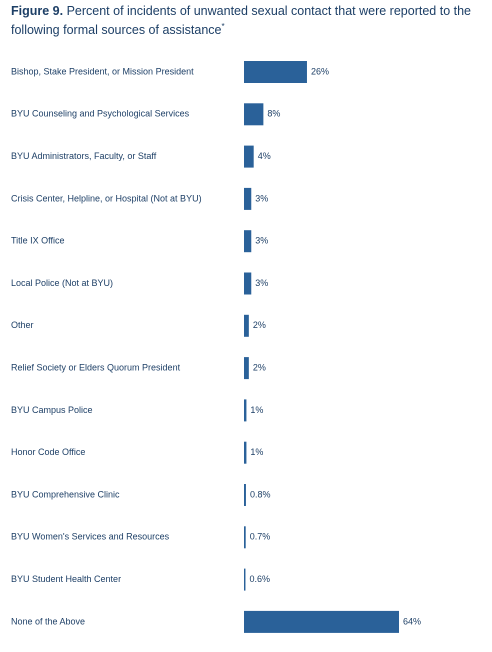 This screenshot has width=492, height=652. What do you see at coordinates (259, 579) in the screenshot?
I see `value-label: 0.6%` at bounding box center [259, 579].